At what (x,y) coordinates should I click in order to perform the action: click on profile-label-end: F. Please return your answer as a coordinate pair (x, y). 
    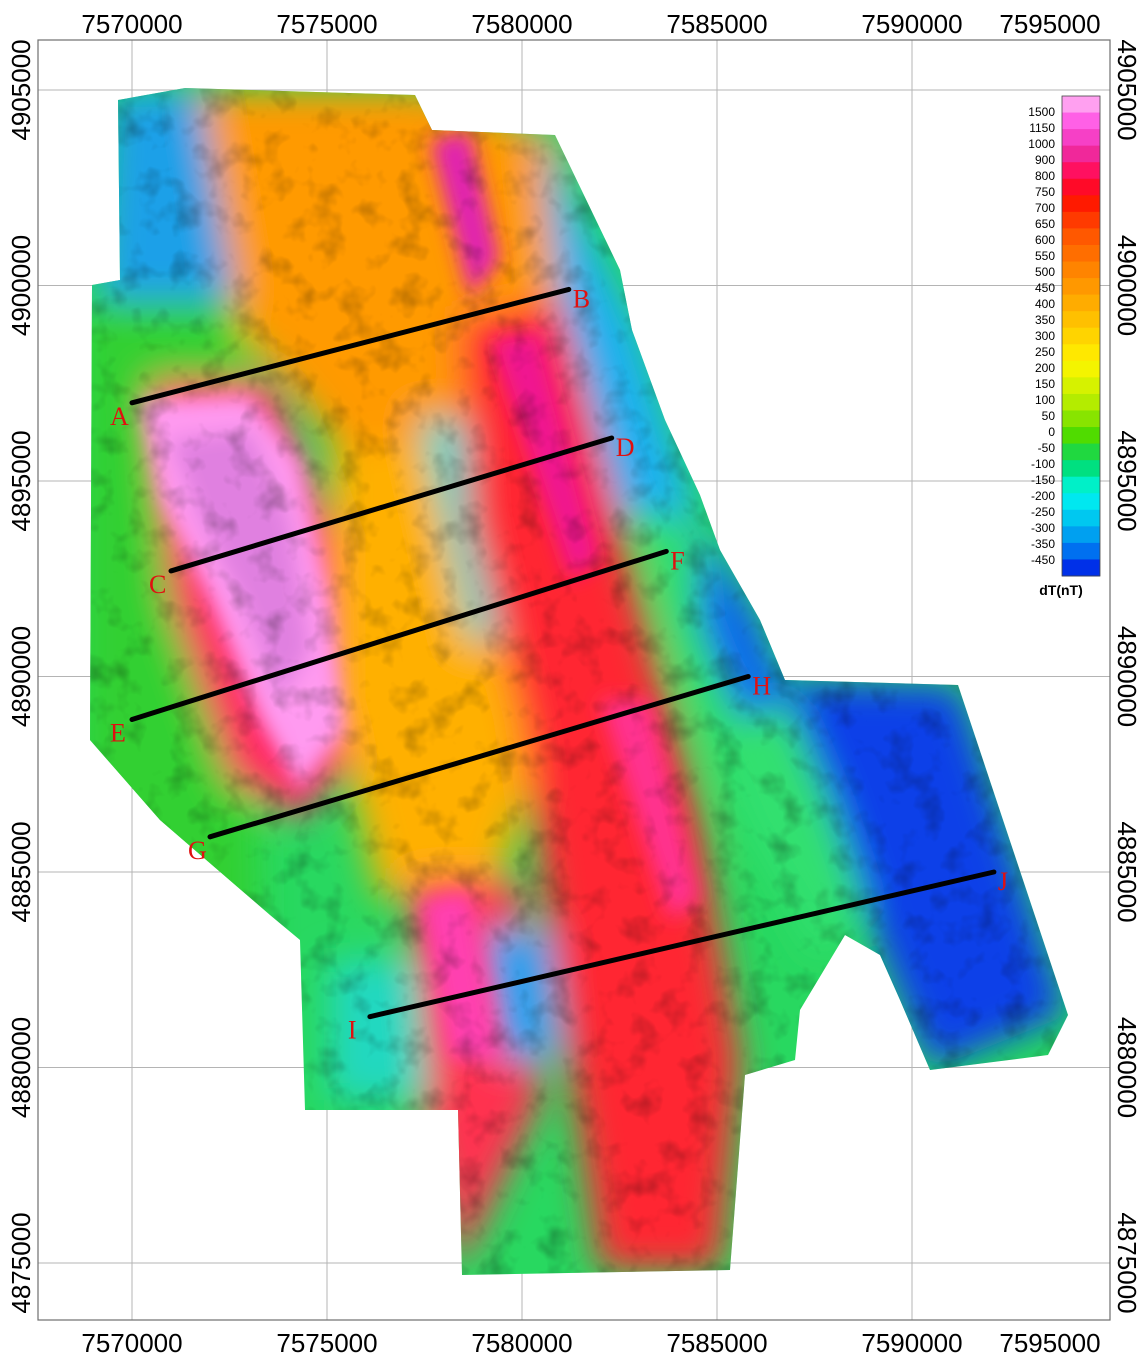
    Looking at the image, I should click on (677, 560).